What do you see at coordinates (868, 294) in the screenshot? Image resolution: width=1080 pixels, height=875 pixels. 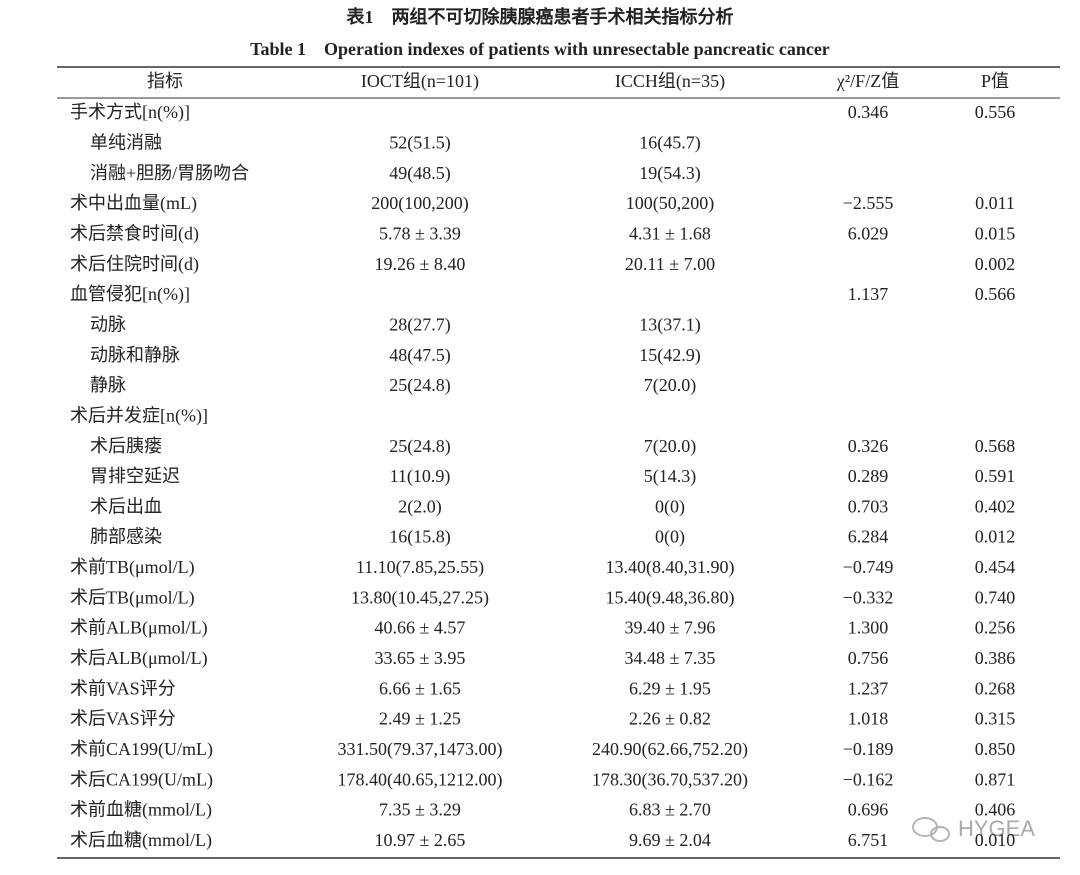 I see `cell: 1.137` at bounding box center [868, 294].